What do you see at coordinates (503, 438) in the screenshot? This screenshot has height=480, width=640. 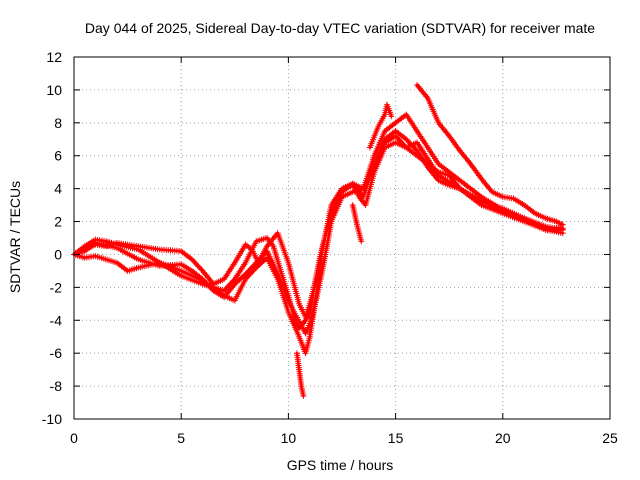 I see `x-tick-label: 20` at bounding box center [503, 438].